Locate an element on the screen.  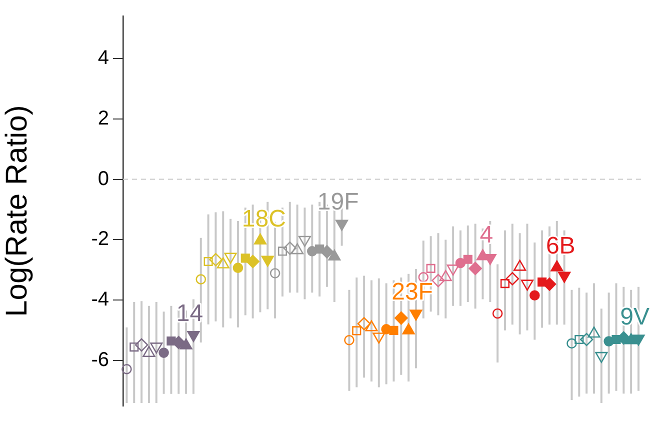
series-label: 9V is located at coordinates (635, 317).